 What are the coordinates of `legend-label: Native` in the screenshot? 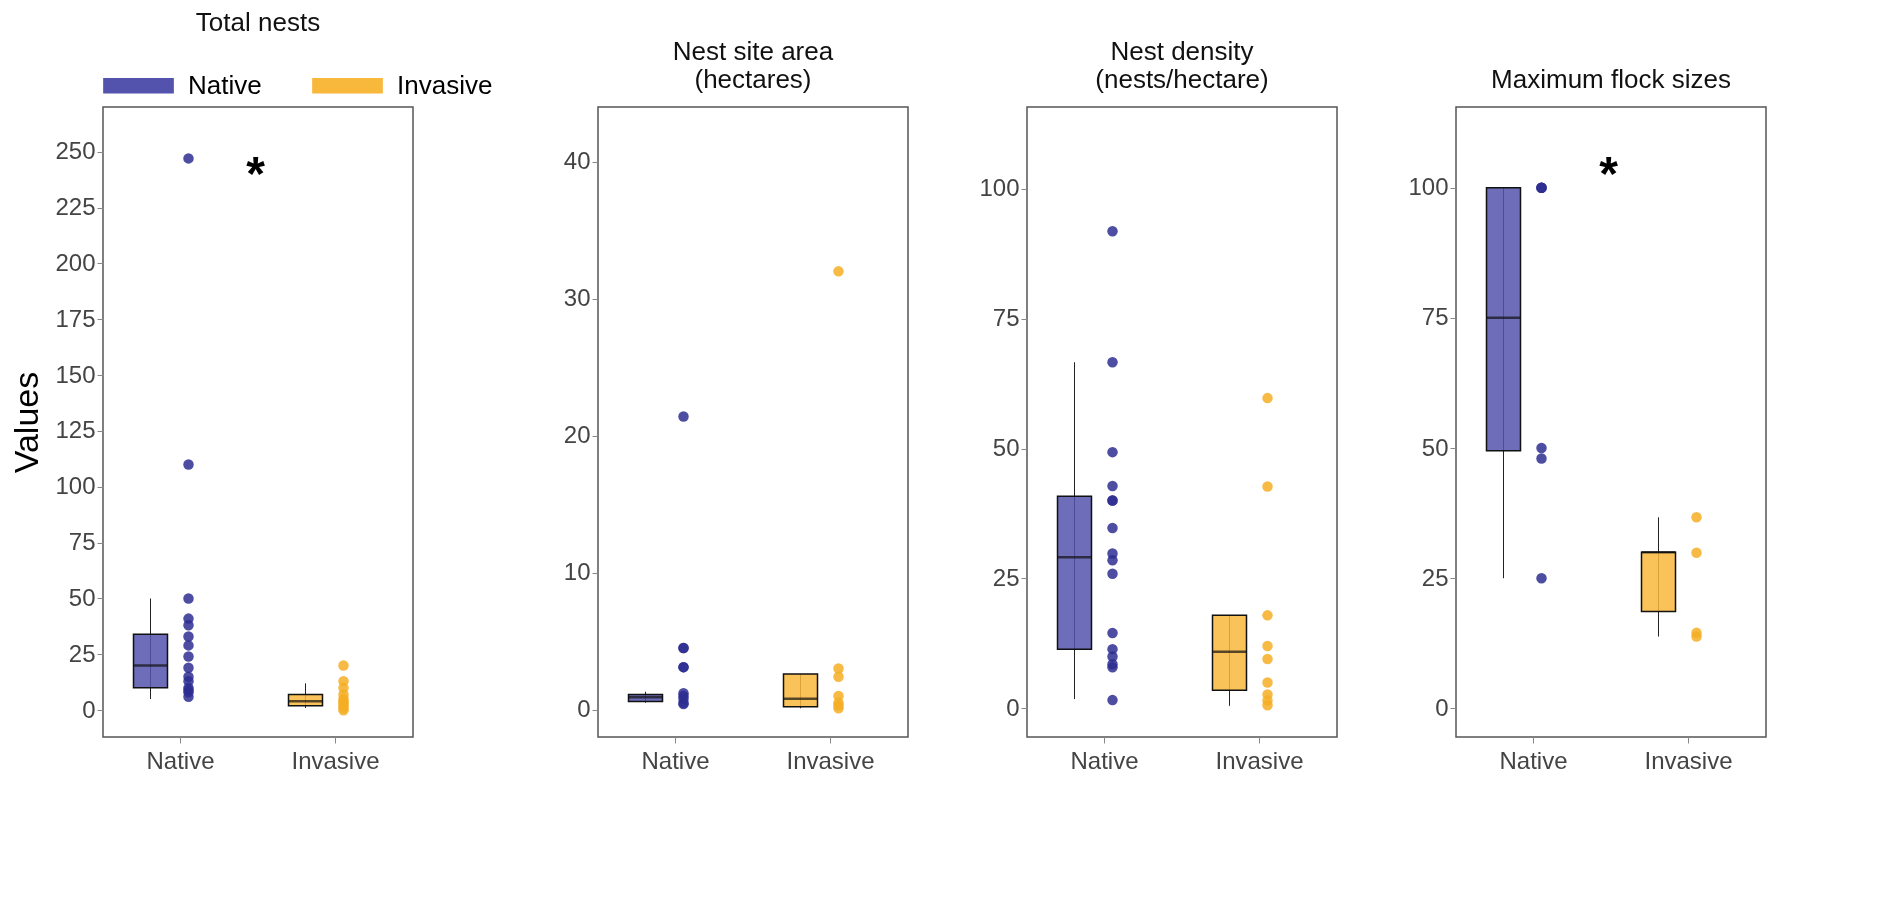 It's located at (225, 84).